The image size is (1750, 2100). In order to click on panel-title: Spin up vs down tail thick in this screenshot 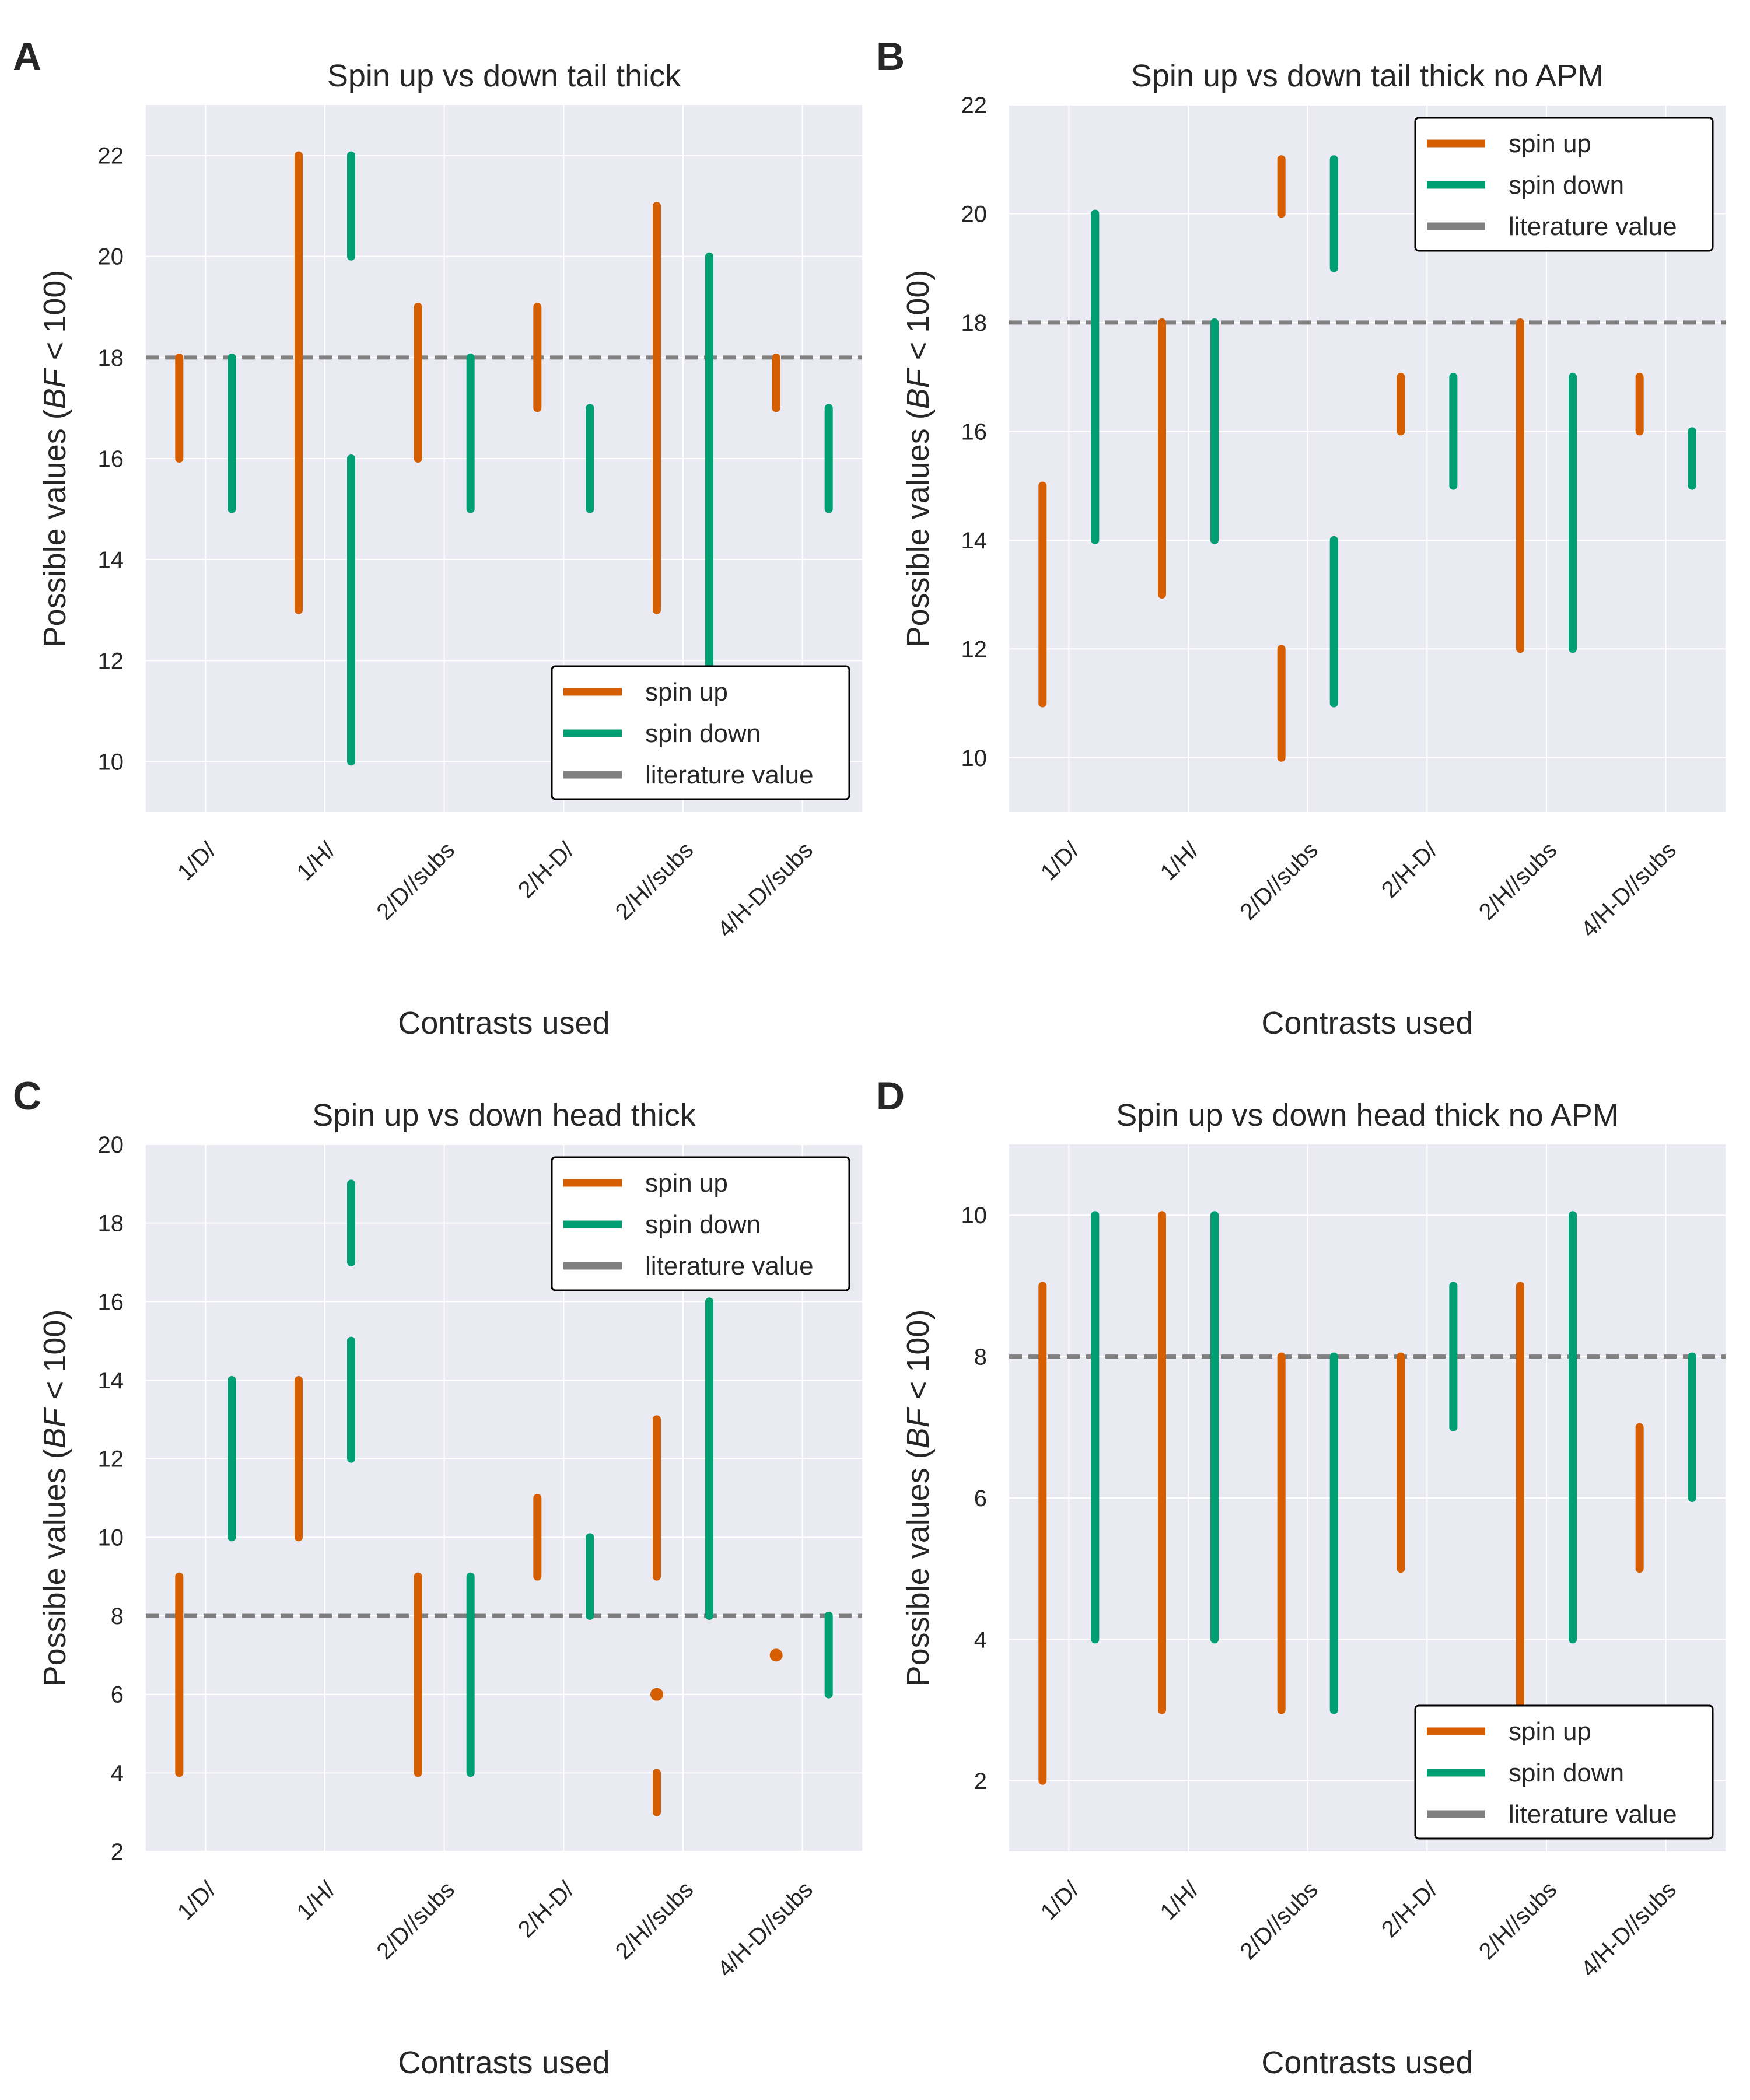, I will do `click(504, 75)`.